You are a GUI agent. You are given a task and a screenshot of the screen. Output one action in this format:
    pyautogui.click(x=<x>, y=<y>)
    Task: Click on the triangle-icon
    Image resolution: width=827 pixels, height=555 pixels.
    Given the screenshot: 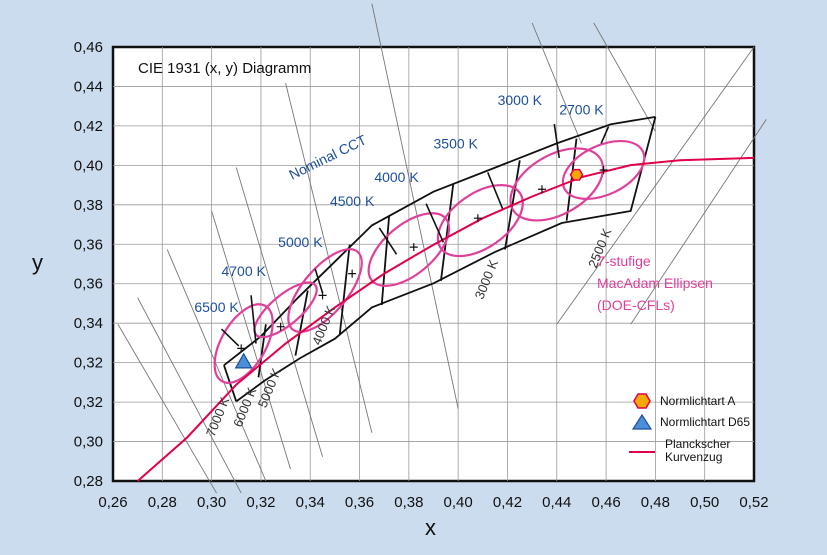 What is the action you would take?
    pyautogui.click(x=642, y=421)
    